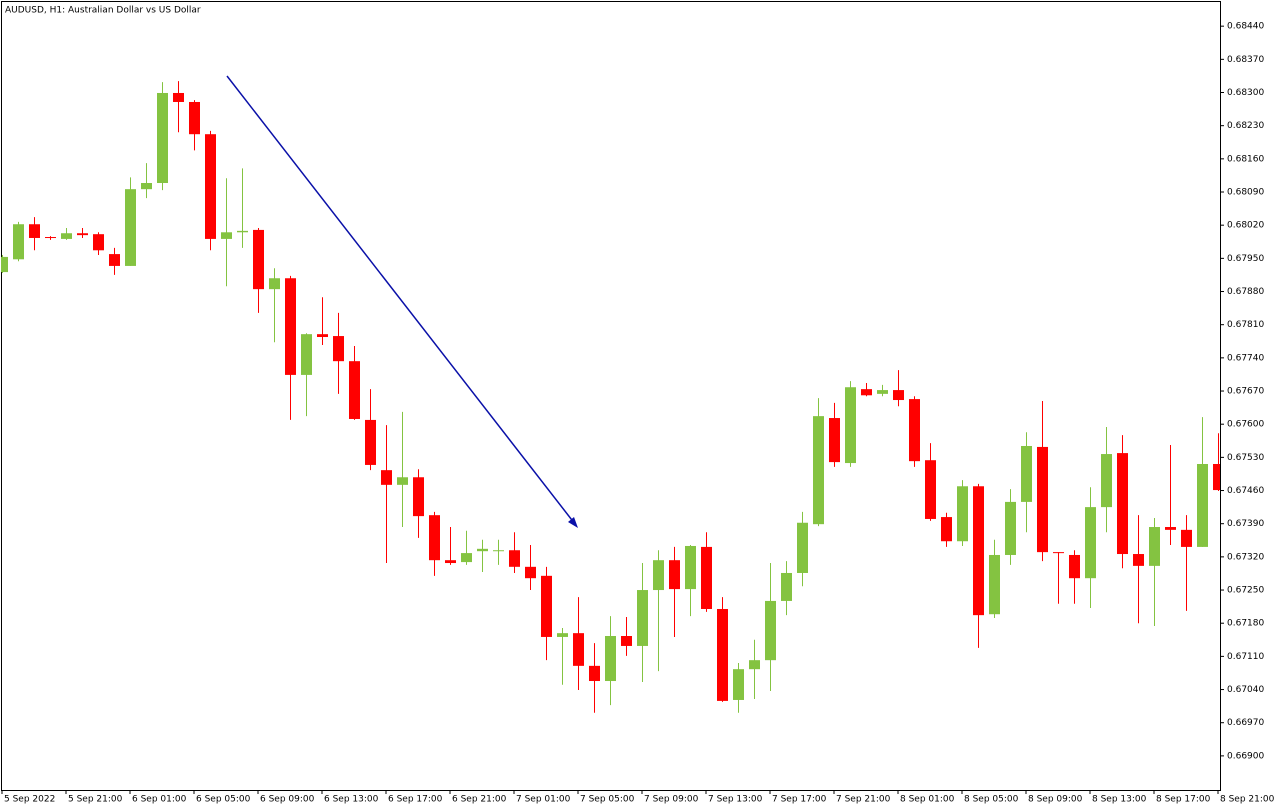 The width and height of the screenshot is (1274, 810). Describe the element at coordinates (1245, 657) in the screenshot. I see `y-tick-label: 0.67110` at that location.